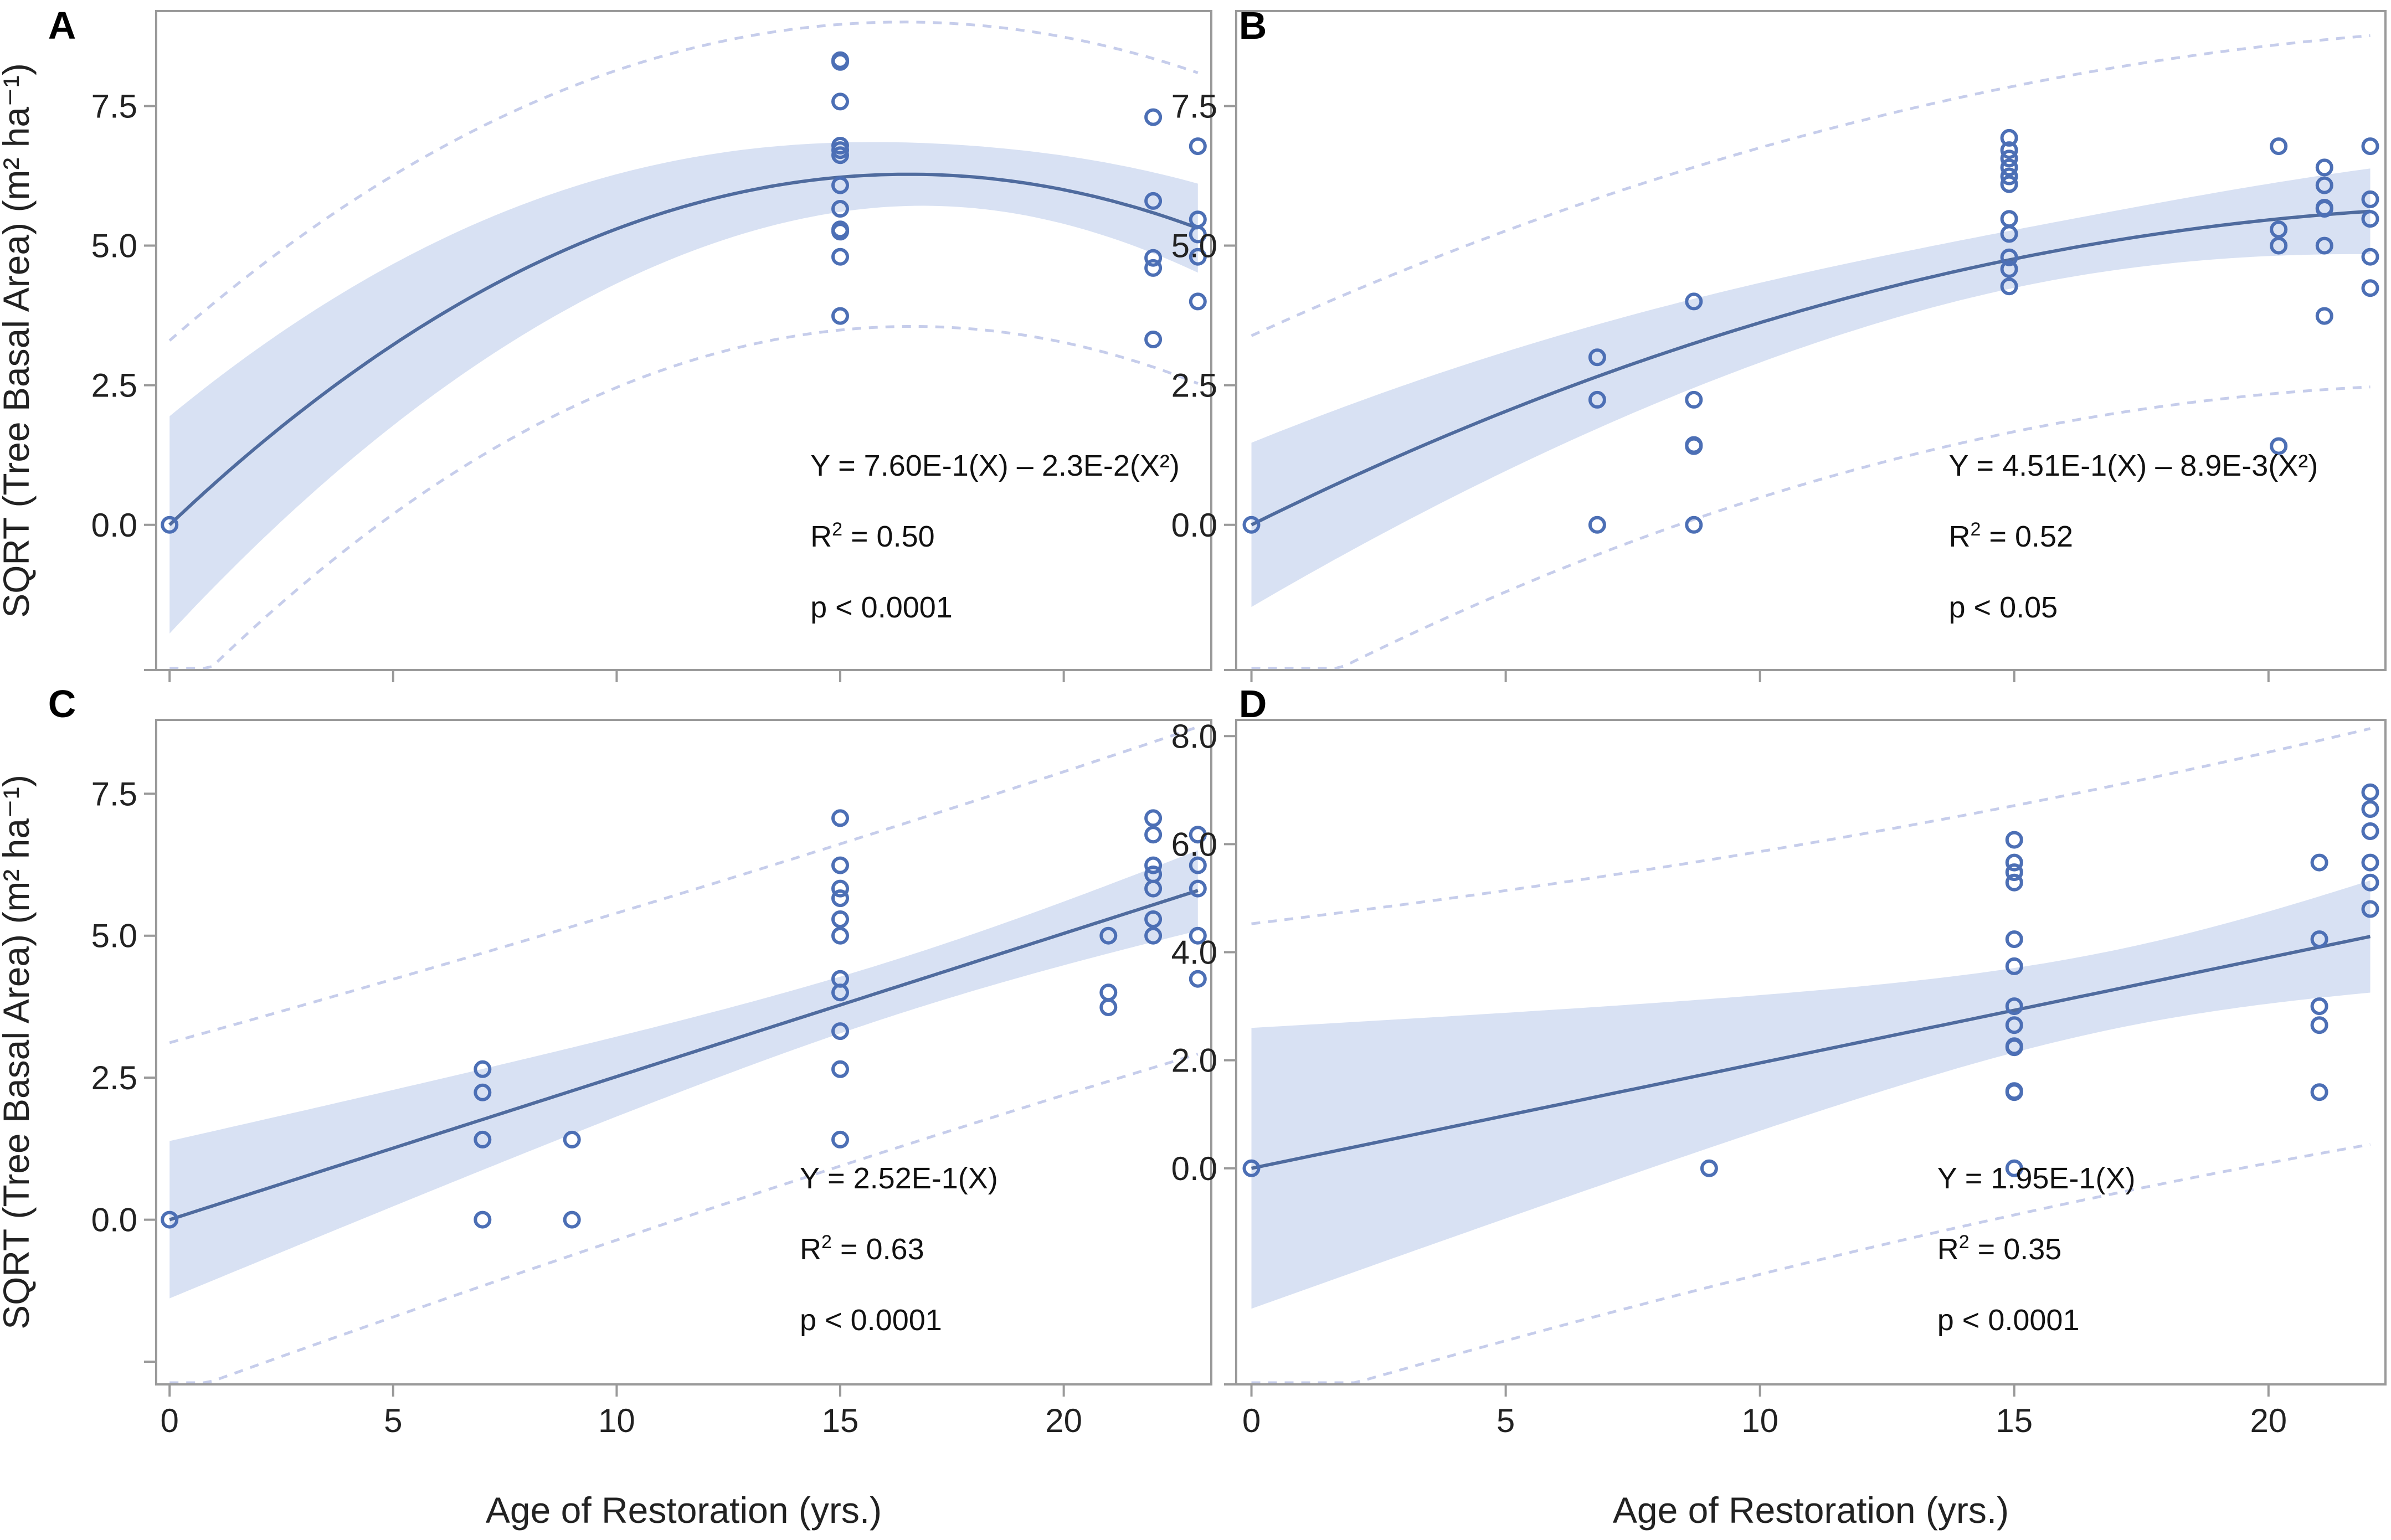  I want to click on x-tick-label-C-2: 10, so click(616, 1420).